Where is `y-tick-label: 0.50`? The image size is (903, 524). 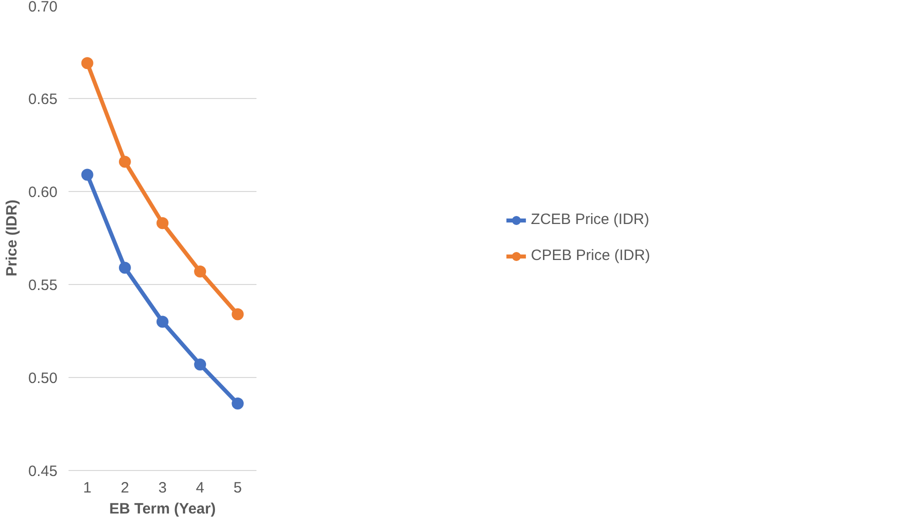
y-tick-label: 0.50 is located at coordinates (43, 378).